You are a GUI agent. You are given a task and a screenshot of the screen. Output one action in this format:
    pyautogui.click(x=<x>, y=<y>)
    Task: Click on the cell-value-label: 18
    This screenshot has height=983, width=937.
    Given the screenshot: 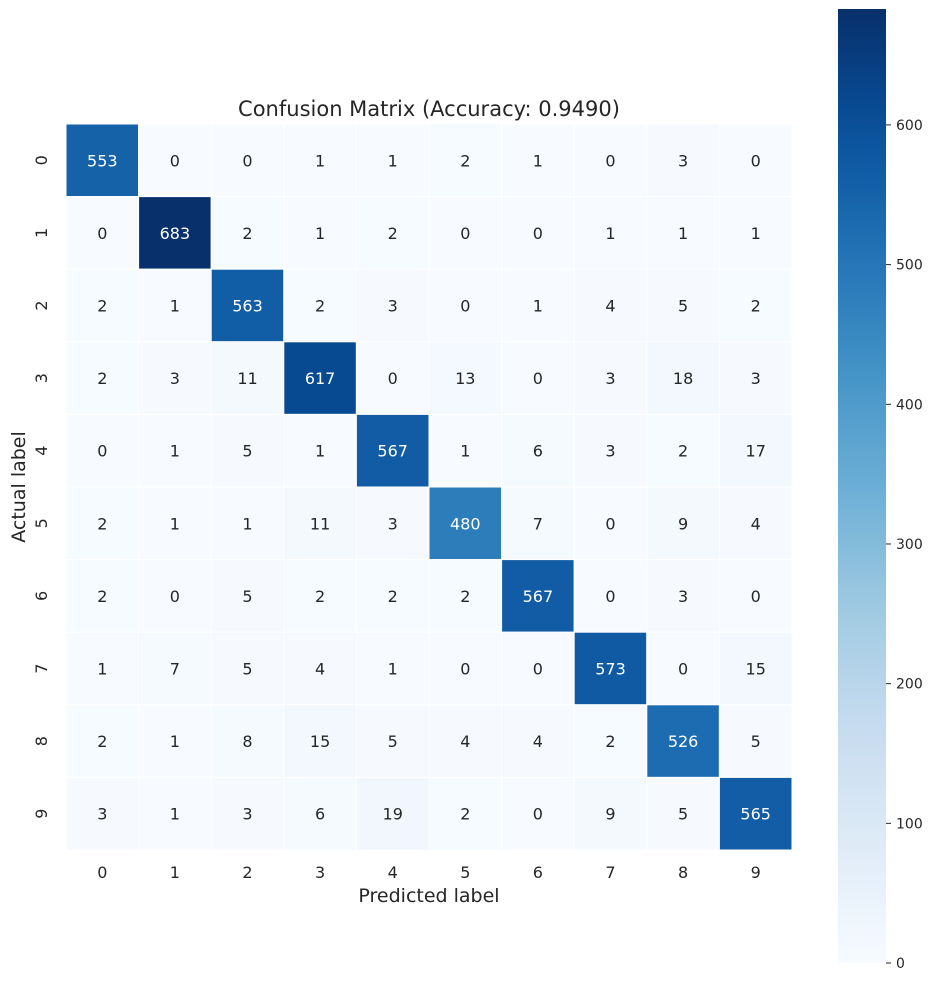 What is the action you would take?
    pyautogui.click(x=683, y=378)
    